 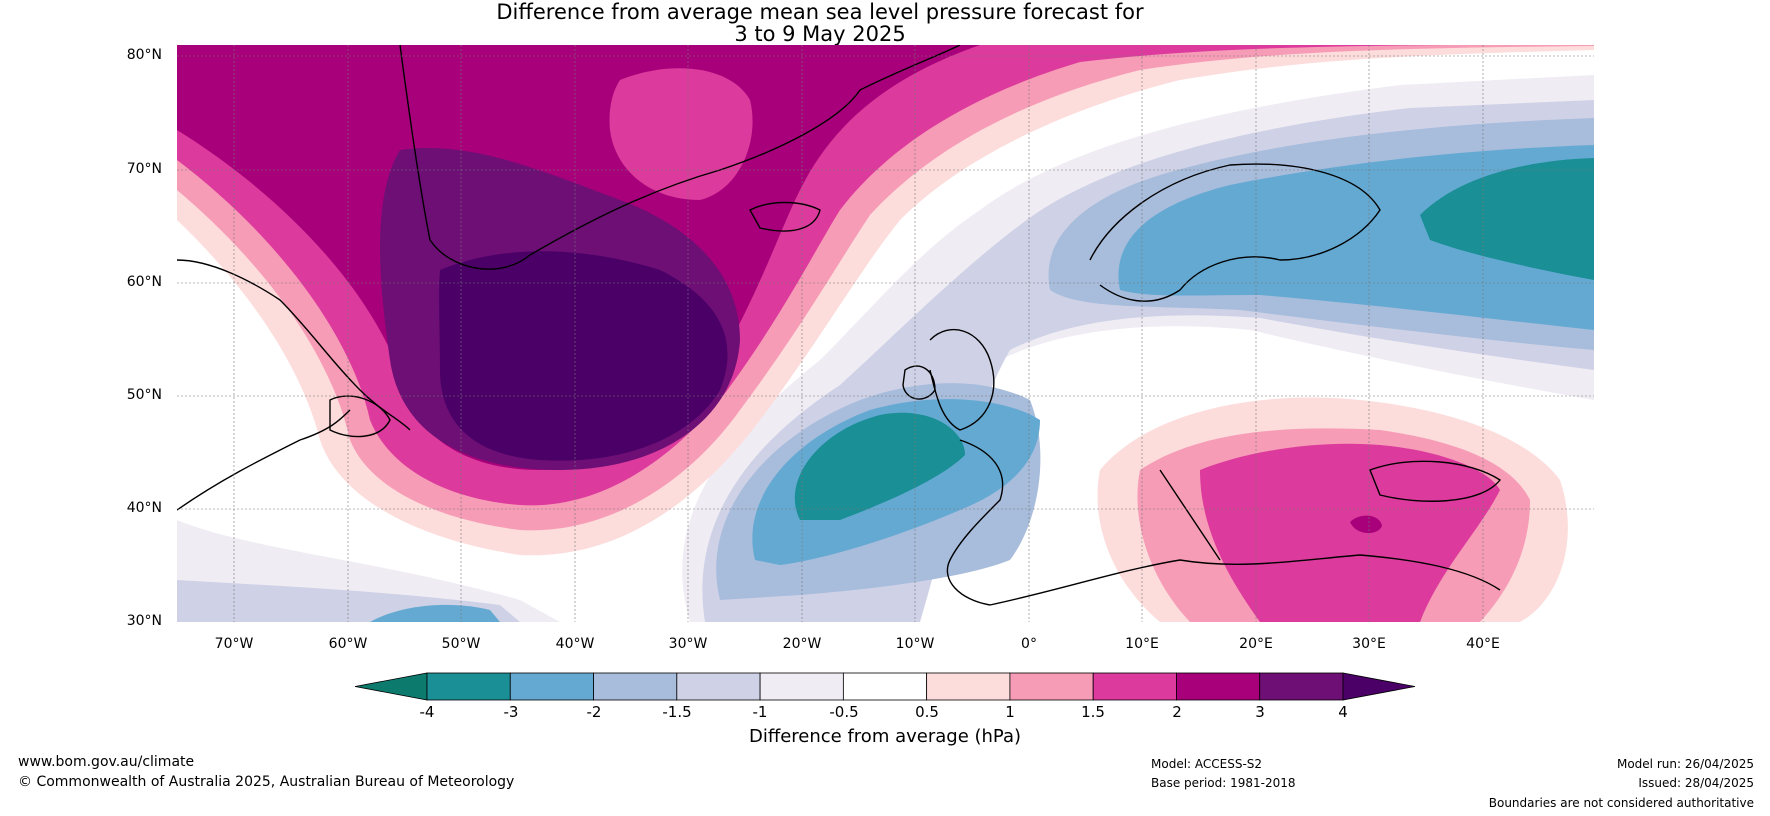 What do you see at coordinates (1256, 644) in the screenshot?
I see `lon-label-20e: 20°E` at bounding box center [1256, 644].